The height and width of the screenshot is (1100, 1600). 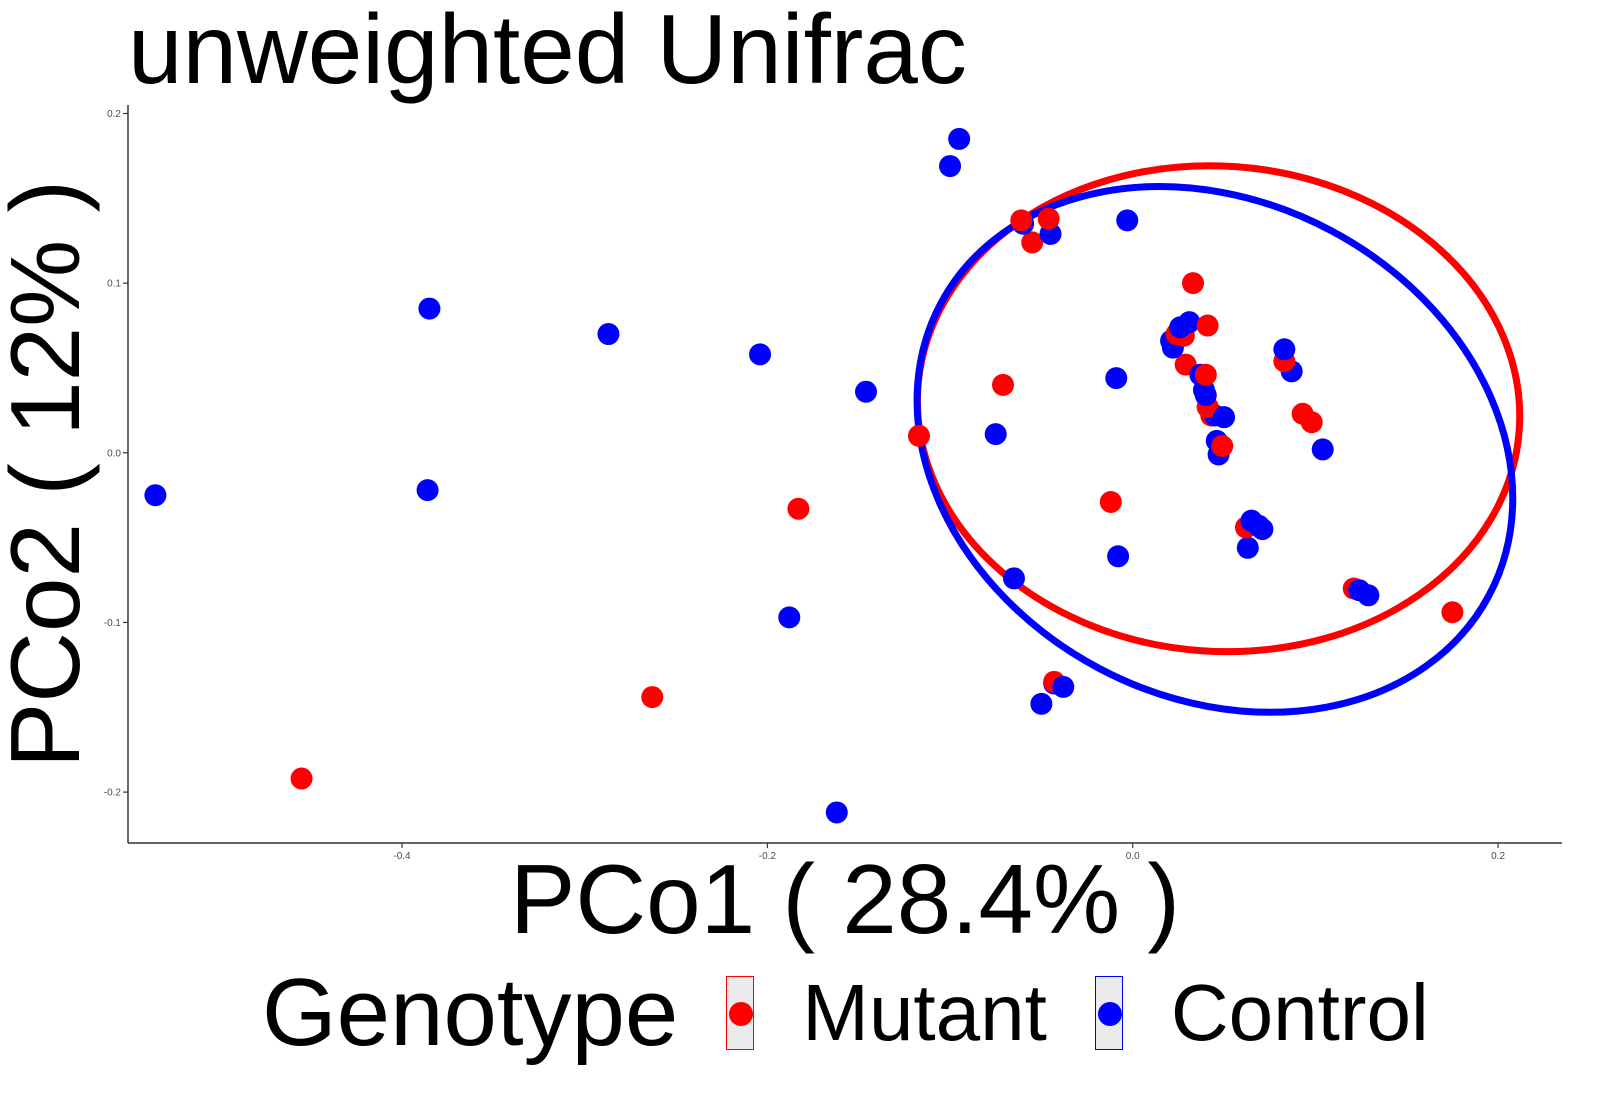 I want to click on y-tick-label: 0.0, so click(x=114, y=453).